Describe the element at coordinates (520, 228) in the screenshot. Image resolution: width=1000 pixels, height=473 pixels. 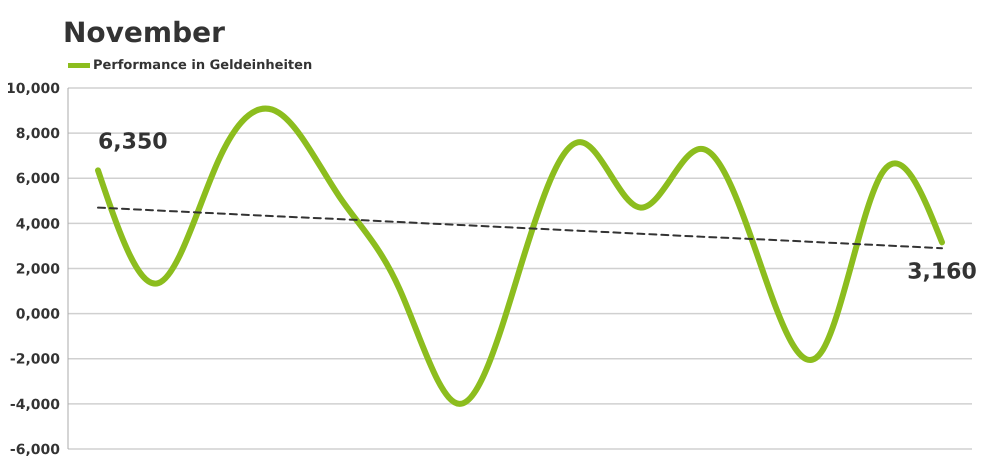
I see `line-series` at that location.